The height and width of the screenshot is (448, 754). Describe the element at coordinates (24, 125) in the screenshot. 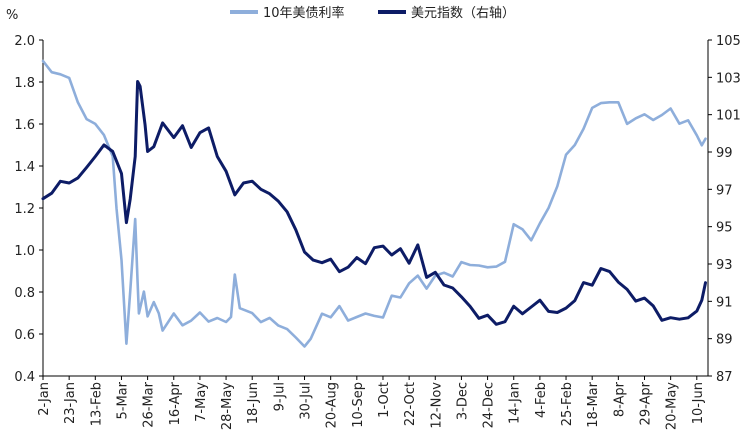

I see `y-left-tick-label: 1.6` at that location.